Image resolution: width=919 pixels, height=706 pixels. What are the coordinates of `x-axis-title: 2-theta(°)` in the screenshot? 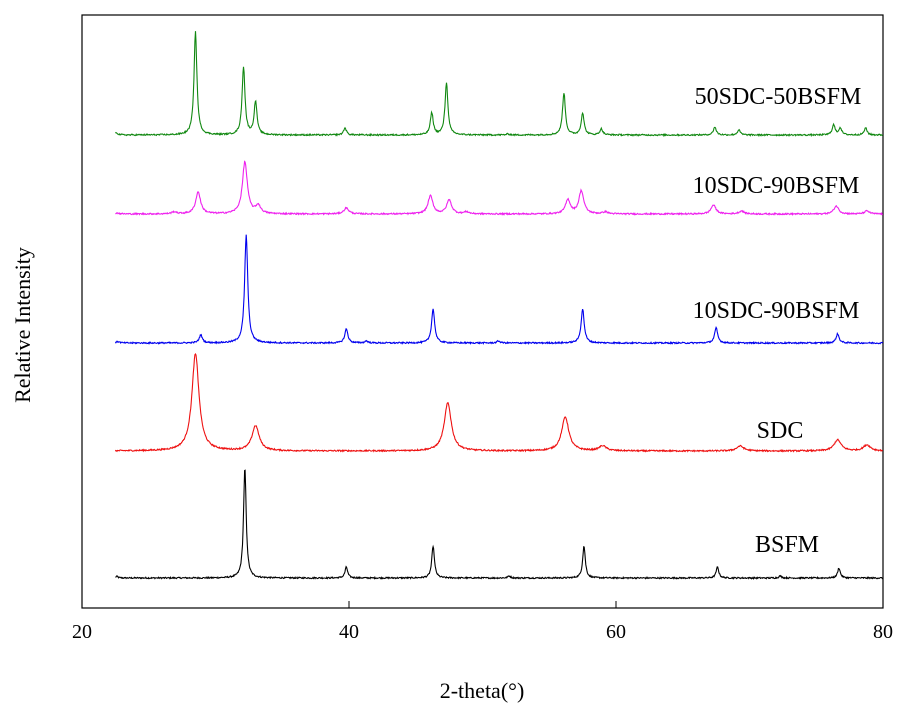 It's located at (482, 690).